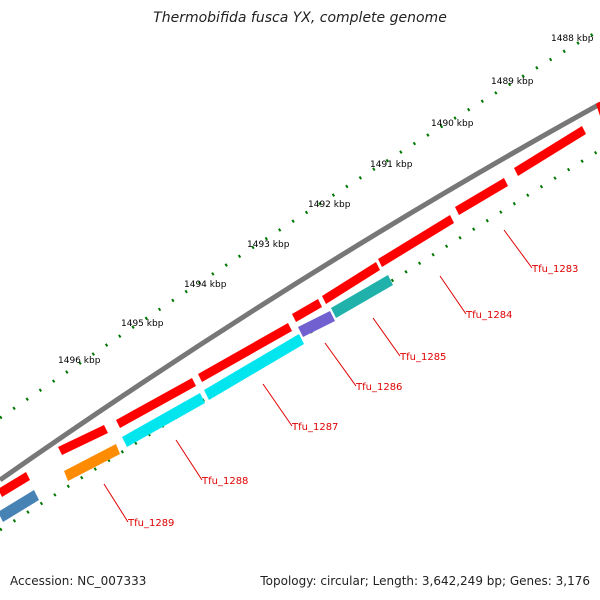  What do you see at coordinates (19, 506) in the screenshot?
I see `gene-blue` at bounding box center [19, 506].